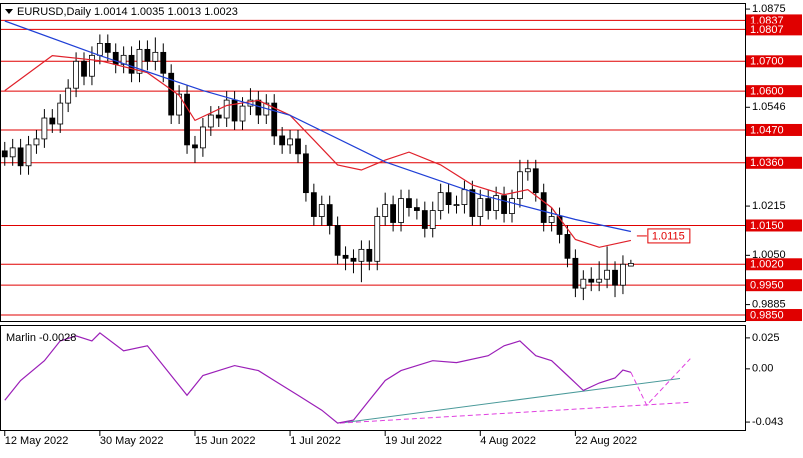 The height and width of the screenshot is (458, 803). I want to click on y-tick-label: 1.0546, so click(769, 107).